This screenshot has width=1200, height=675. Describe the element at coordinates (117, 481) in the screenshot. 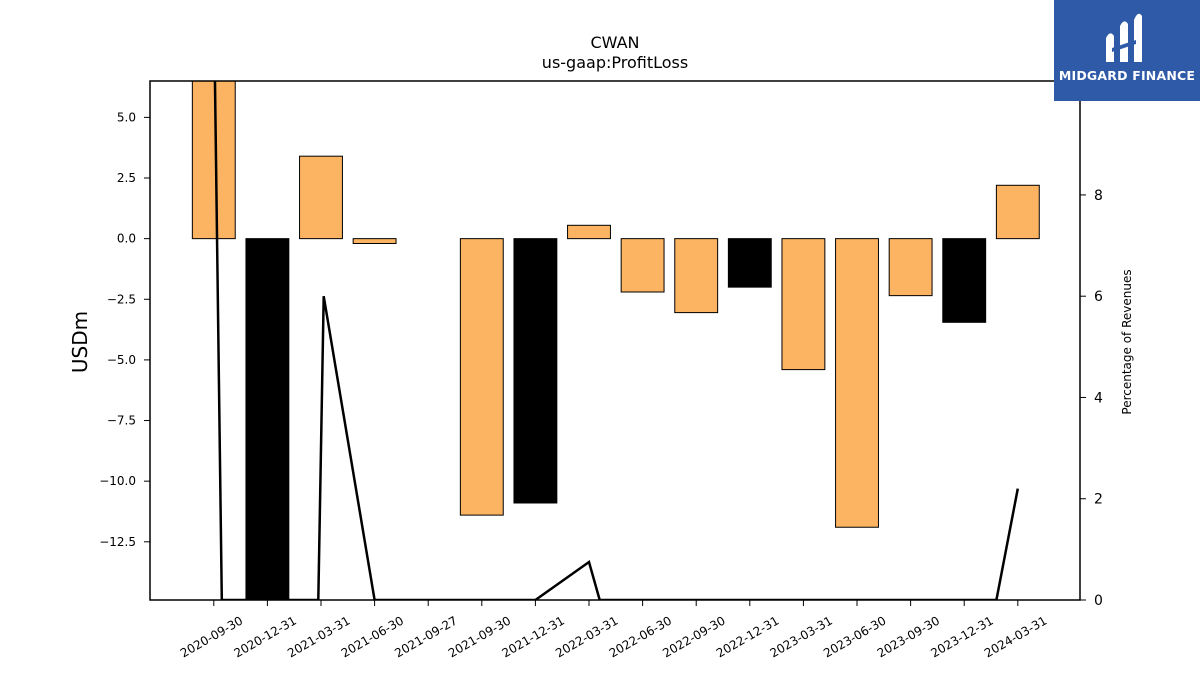

I see `y-tick-label: −10.0` at that location.